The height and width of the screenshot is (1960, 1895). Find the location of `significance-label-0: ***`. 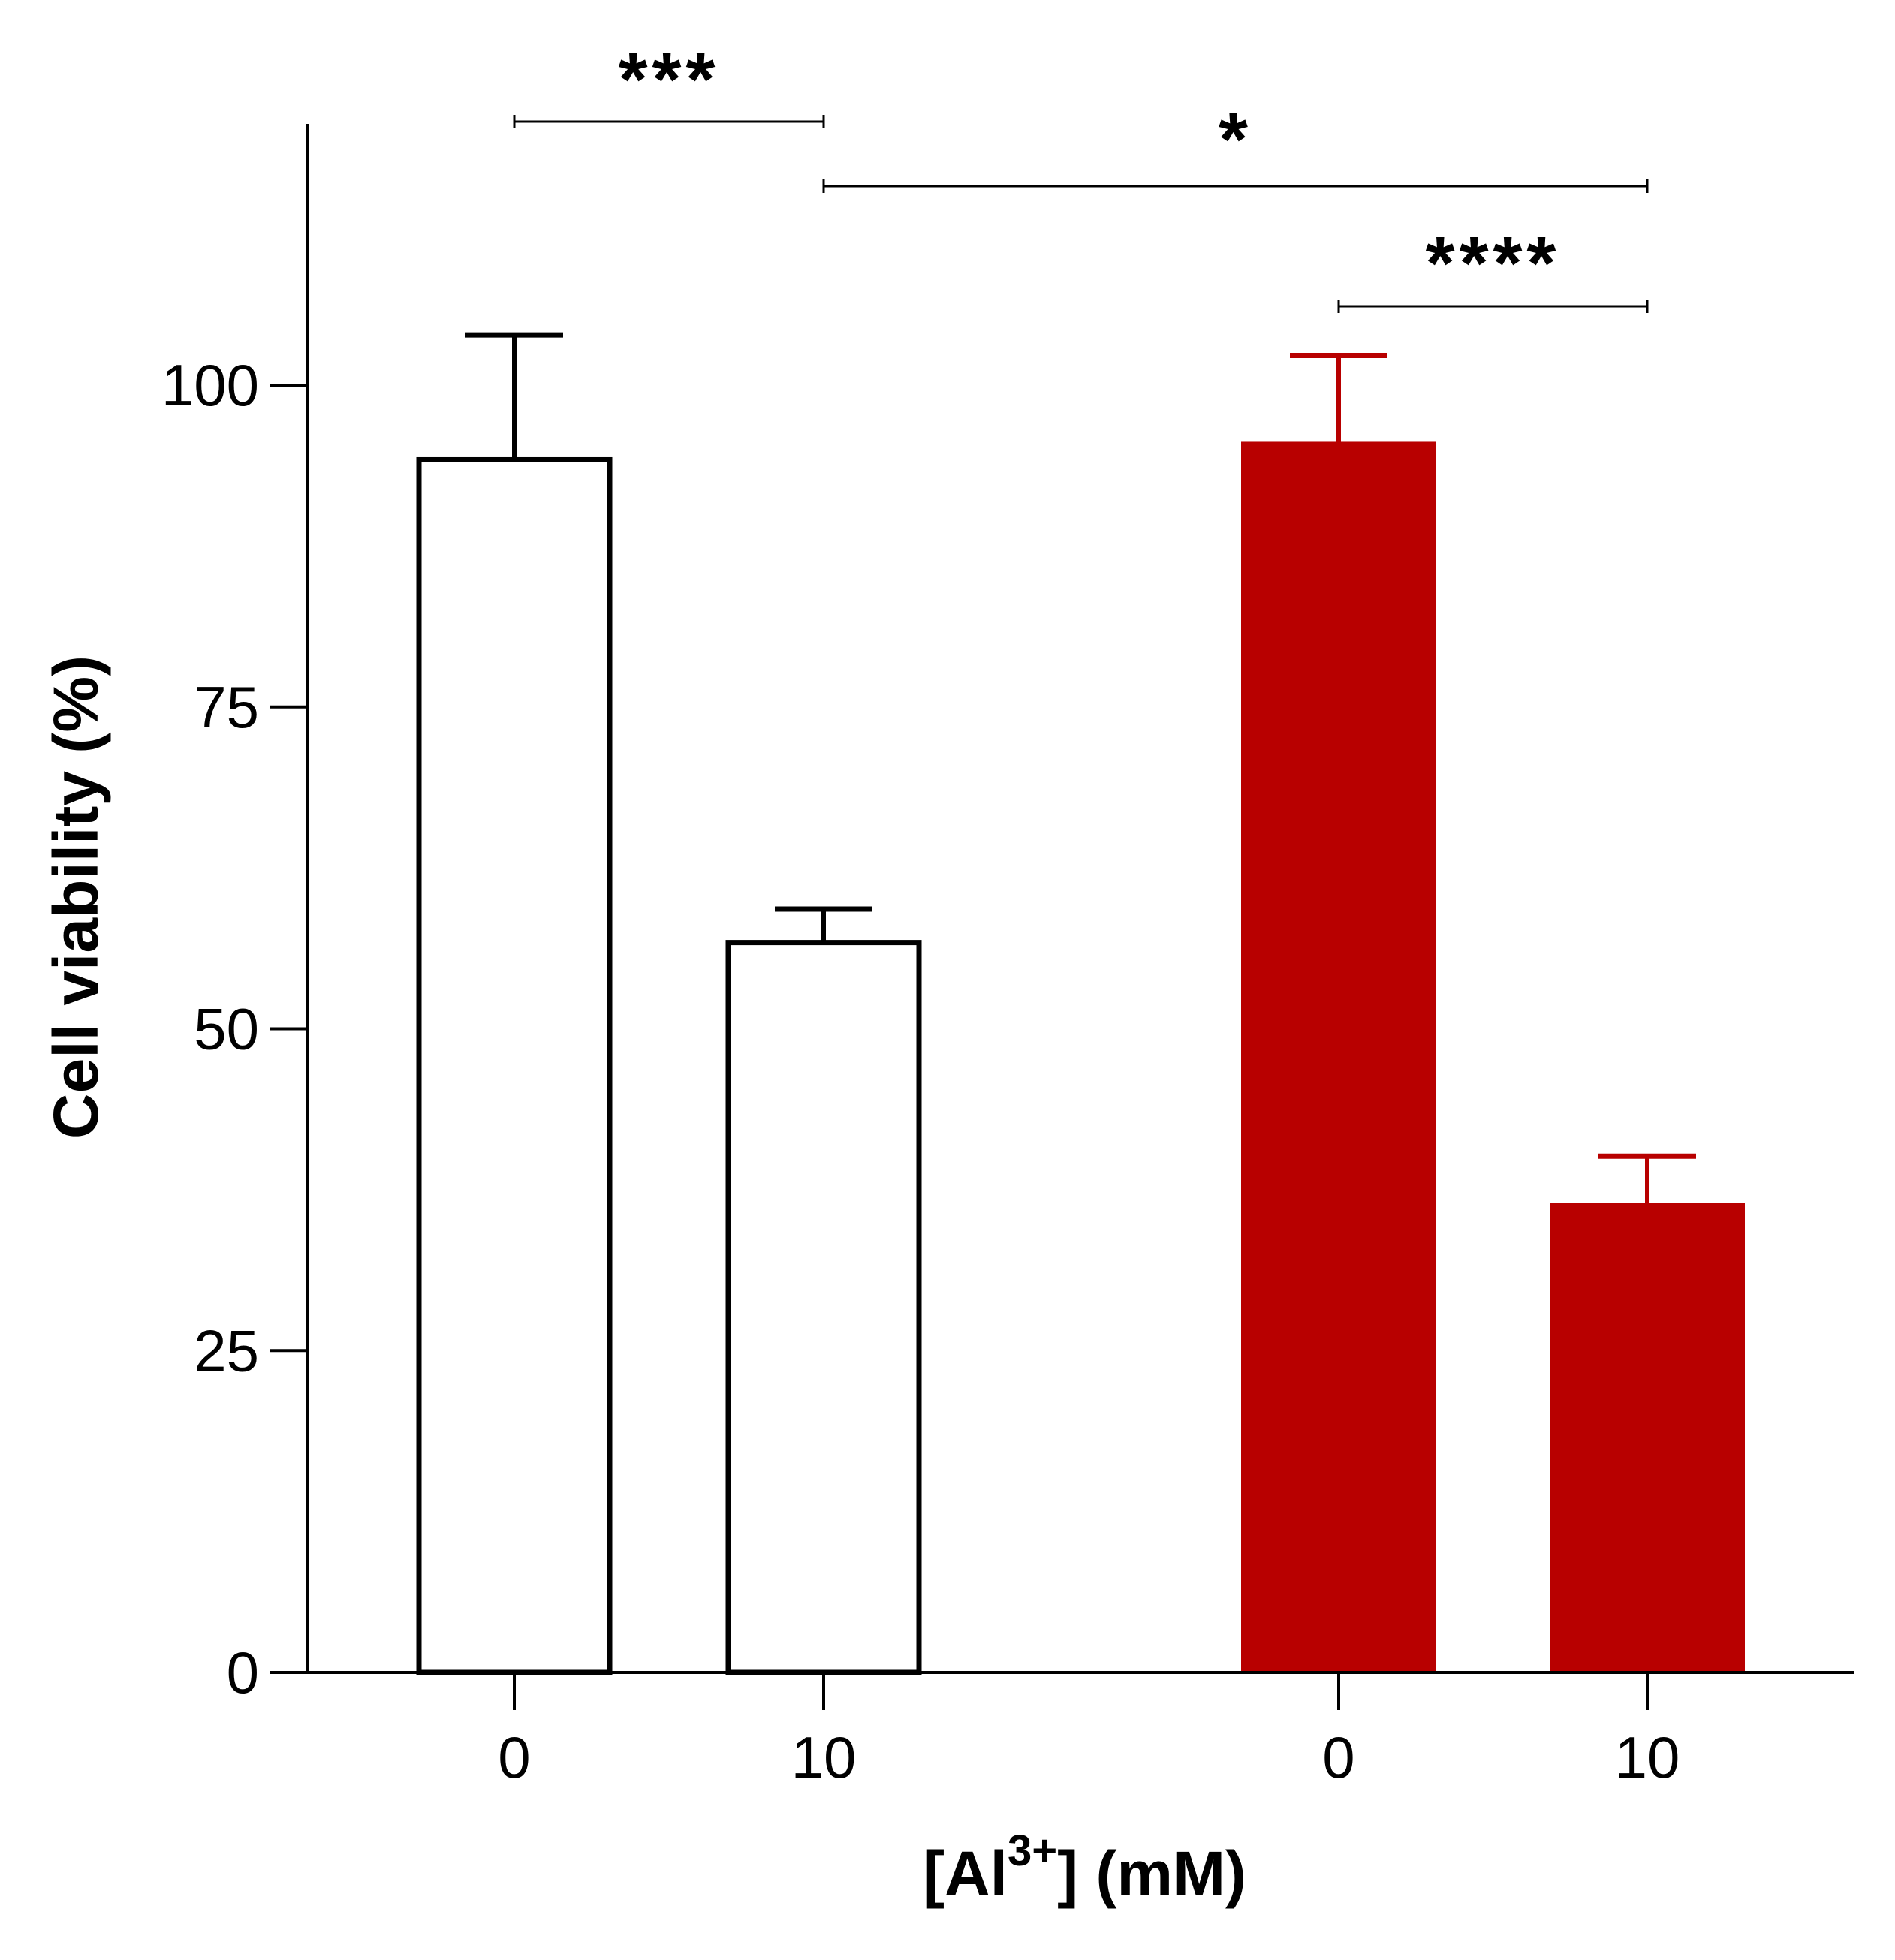

significance-label-0: *** is located at coordinates (669, 80).